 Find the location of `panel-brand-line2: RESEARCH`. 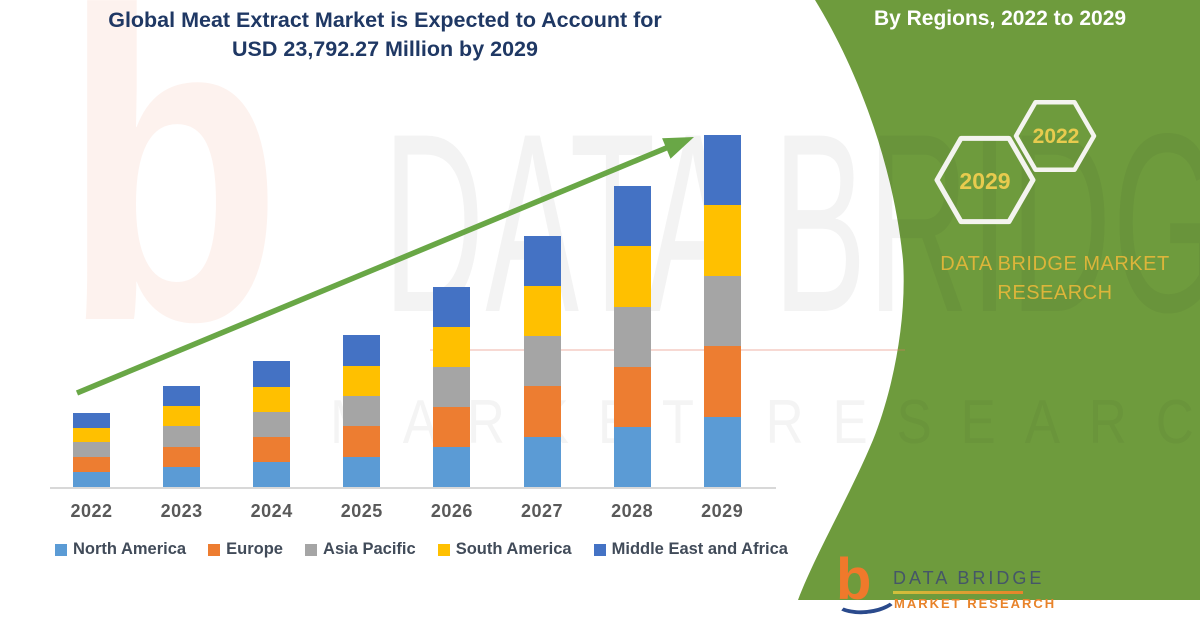

panel-brand-line2: RESEARCH is located at coordinates (1055, 293).